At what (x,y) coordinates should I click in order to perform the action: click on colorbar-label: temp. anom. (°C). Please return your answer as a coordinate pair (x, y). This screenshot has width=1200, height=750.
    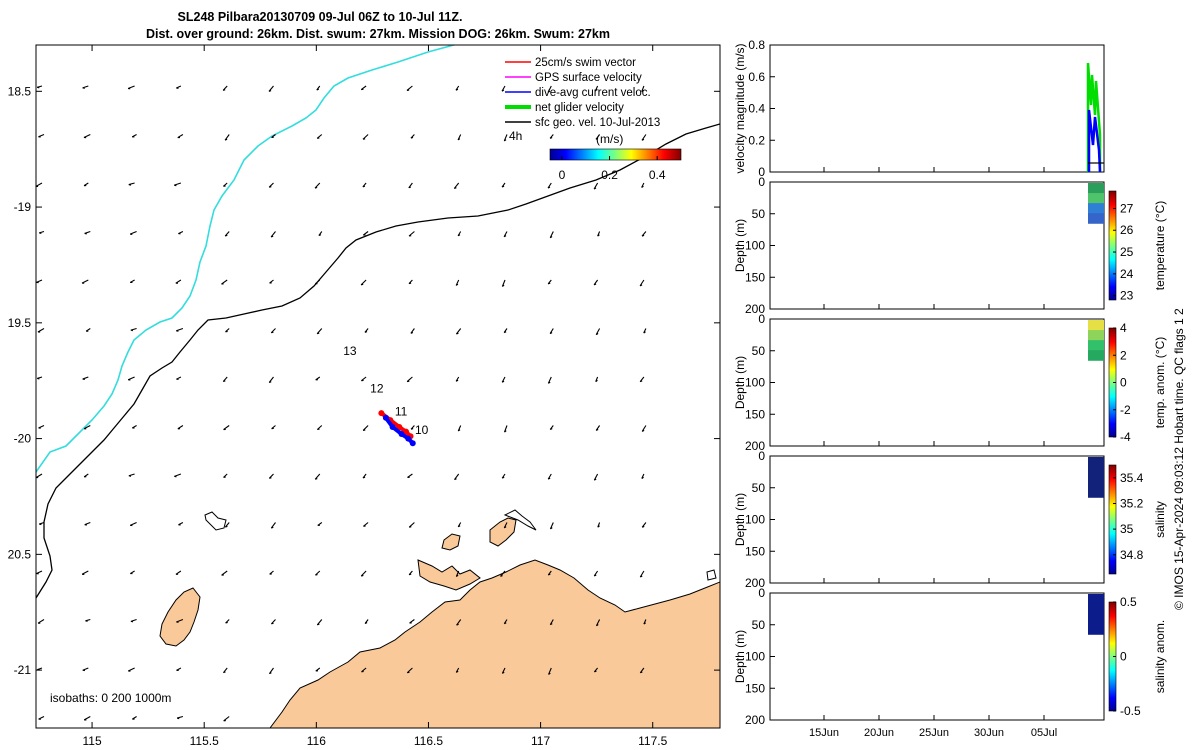
    Looking at the image, I should click on (1160, 383).